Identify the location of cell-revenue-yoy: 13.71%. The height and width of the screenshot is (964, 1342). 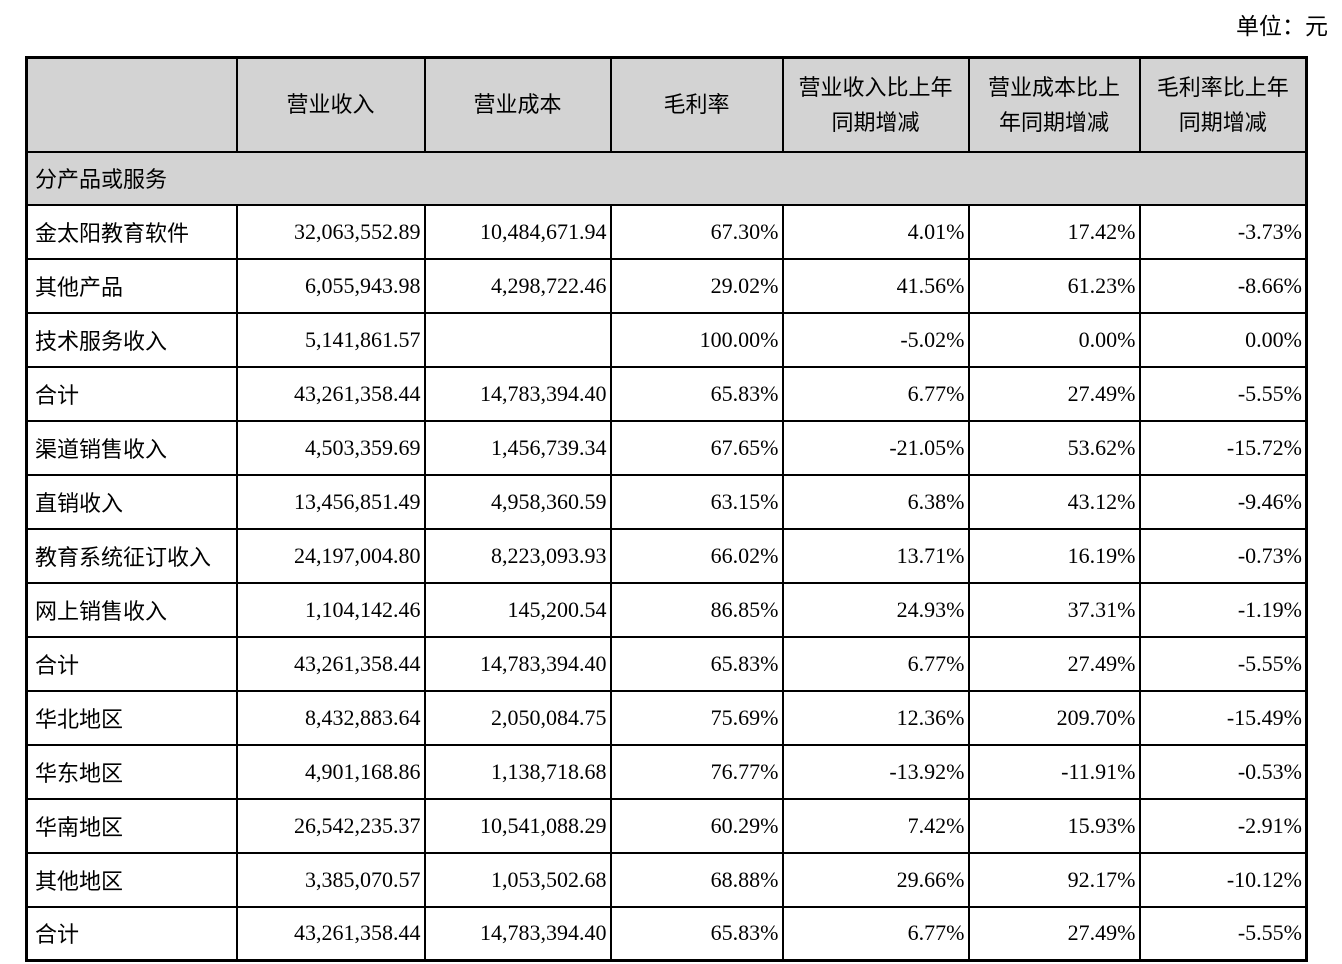
(875, 555).